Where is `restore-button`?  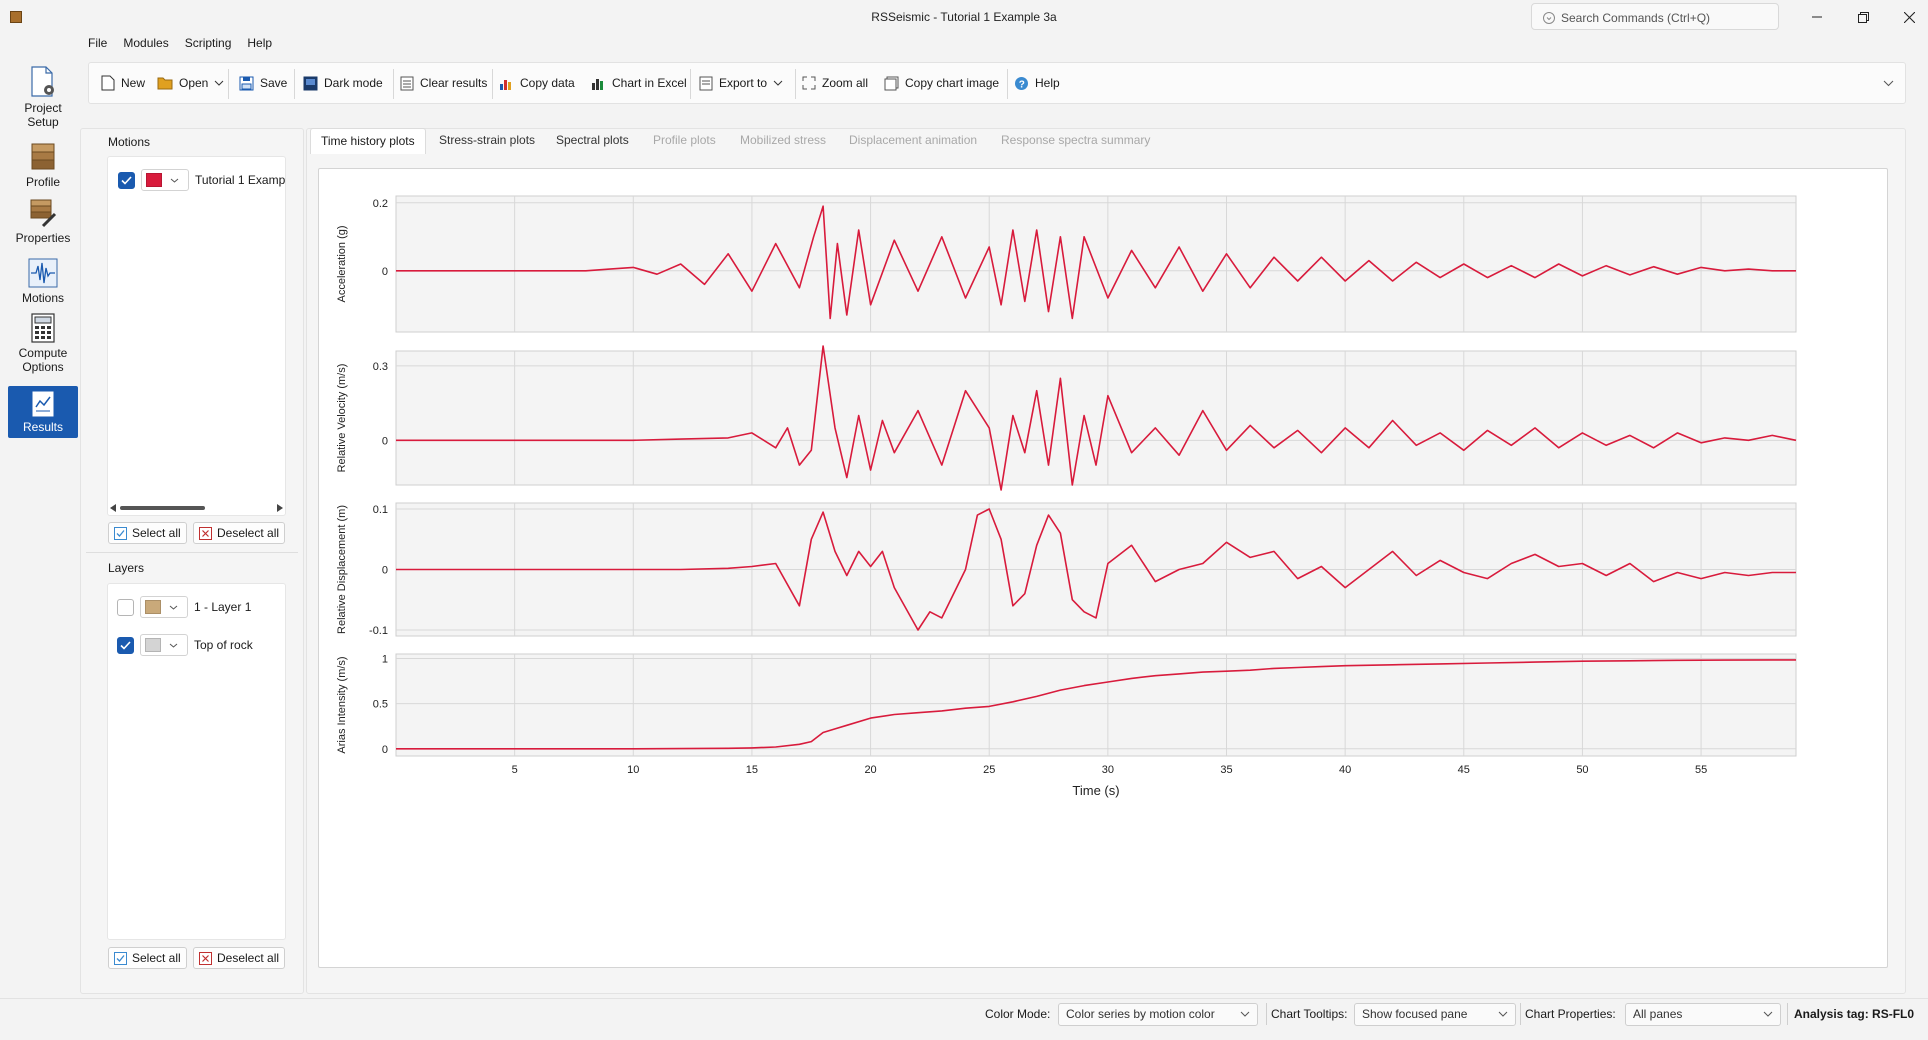 restore-button is located at coordinates (1863, 17).